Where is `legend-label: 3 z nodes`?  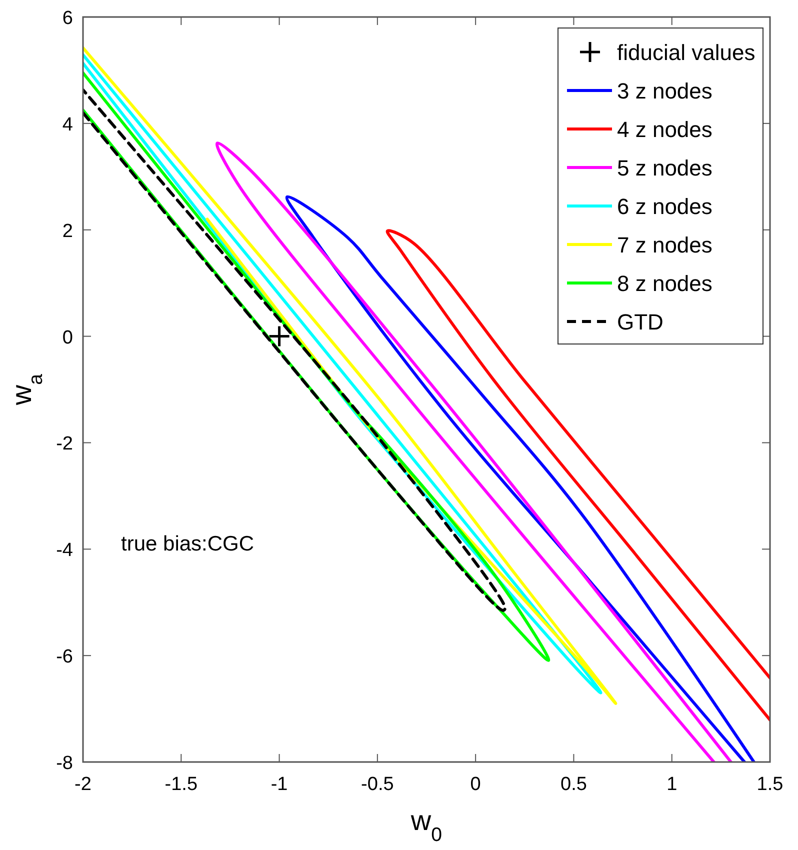 legend-label: 3 z nodes is located at coordinates (664, 91).